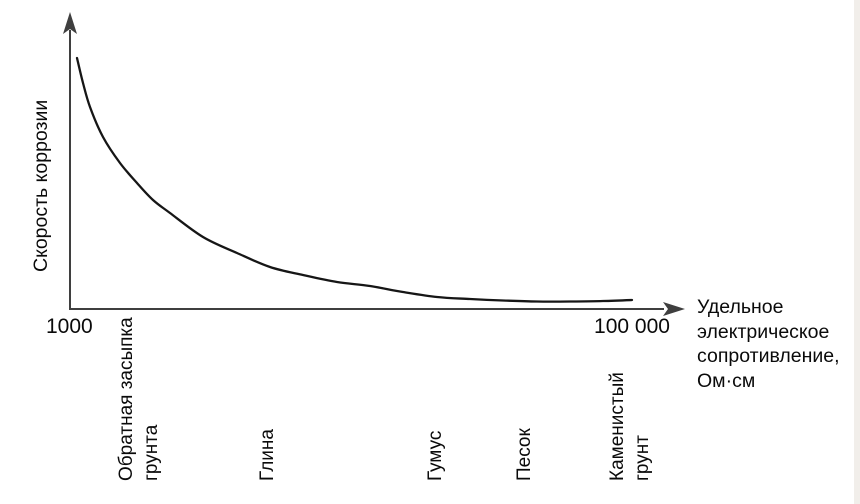  Describe the element at coordinates (70, 23) in the screenshot. I see `y-axis-arrow-icon` at that location.